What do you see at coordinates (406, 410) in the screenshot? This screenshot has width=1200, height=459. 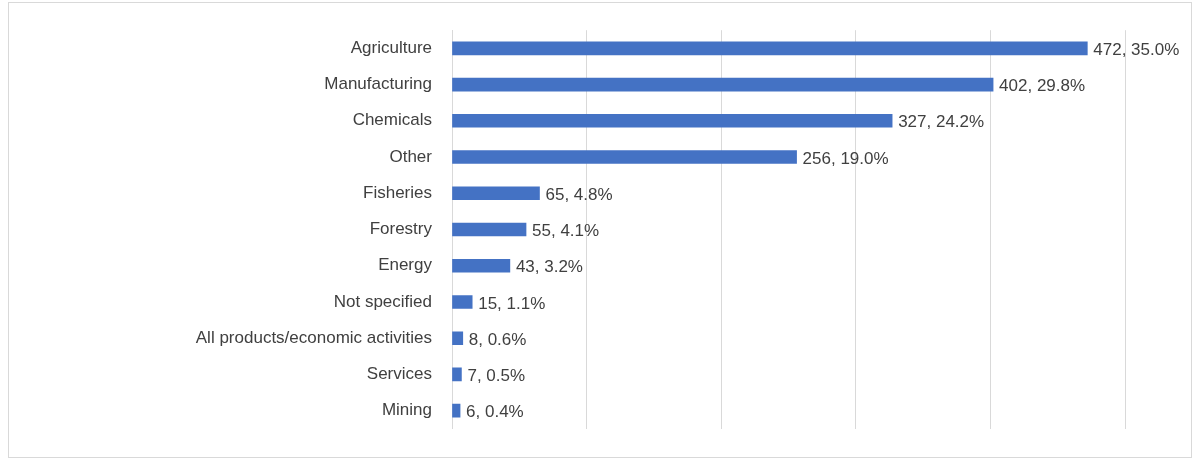 I see `y-tick-label: Mining` at bounding box center [406, 410].